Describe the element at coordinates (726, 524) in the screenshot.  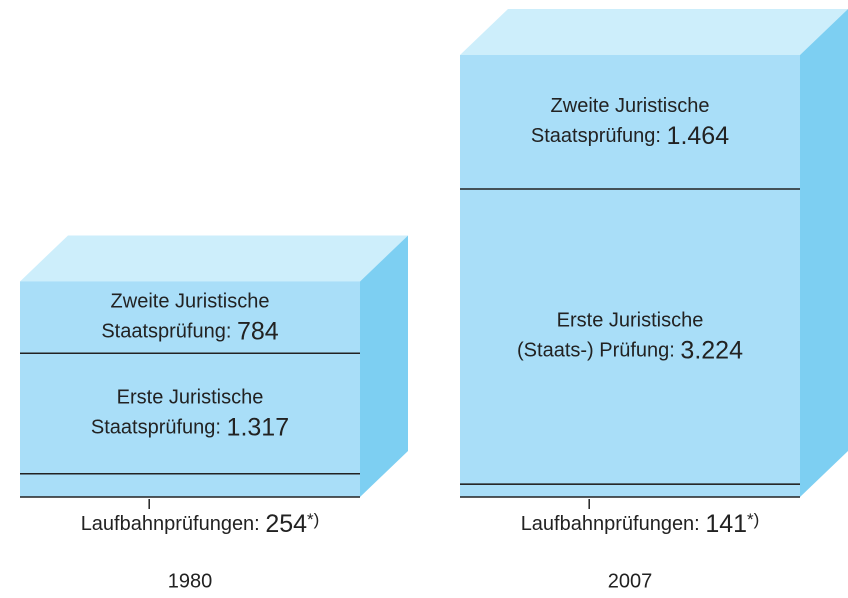
I see `value-label: 141` at that location.